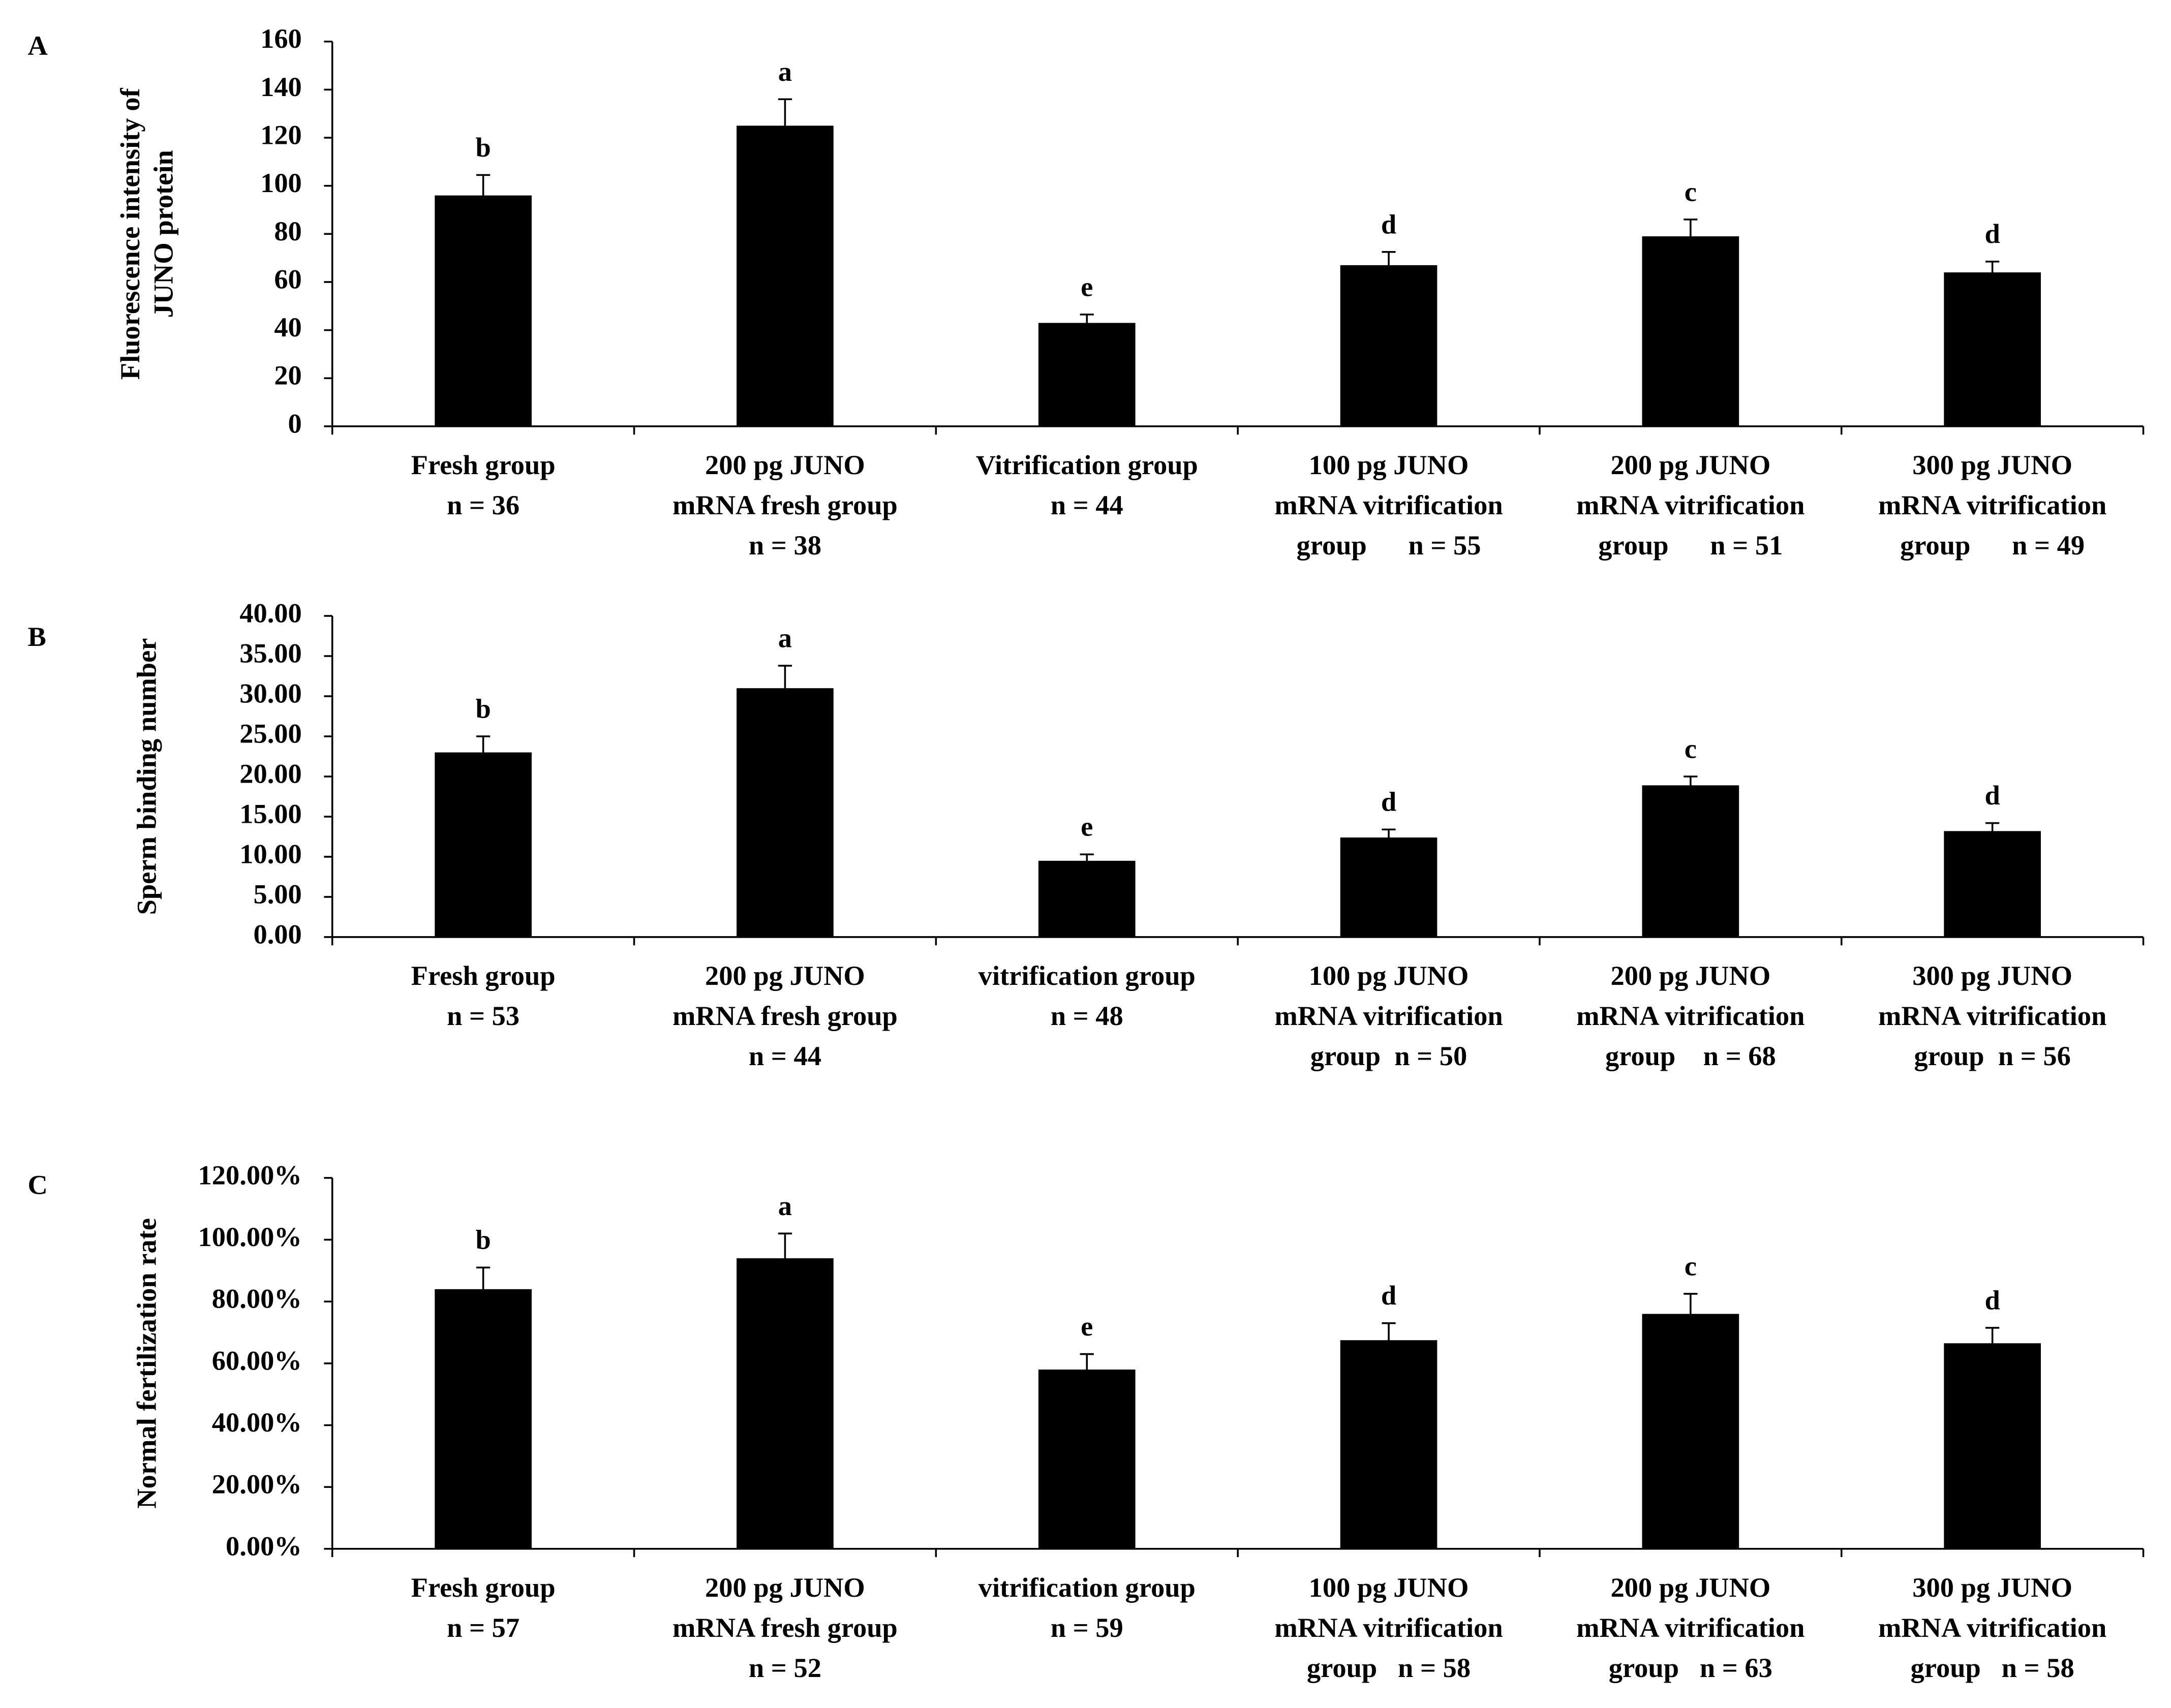 This screenshot has width=2171, height=1708. Describe the element at coordinates (287, 375) in the screenshot. I see `y-tick-label: 20` at that location.